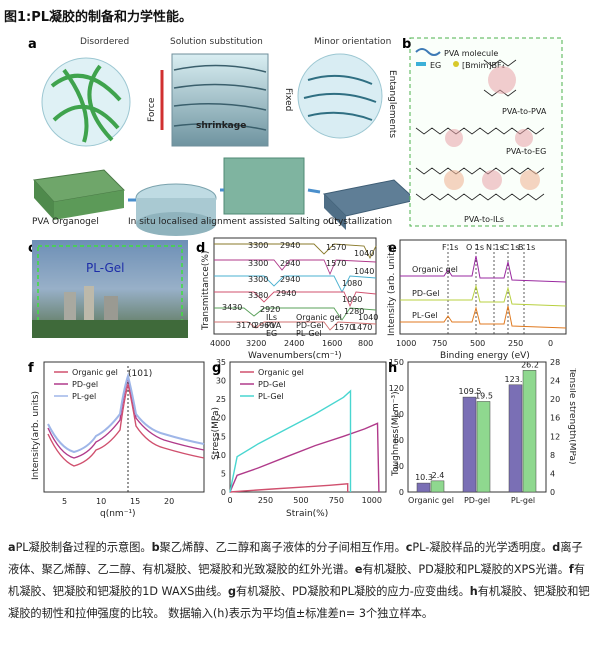 This screenshot has height=650, width=599. Describe the element at coordinates (552, 455) in the screenshot. I see `tensile-ytick: 8` at that location.